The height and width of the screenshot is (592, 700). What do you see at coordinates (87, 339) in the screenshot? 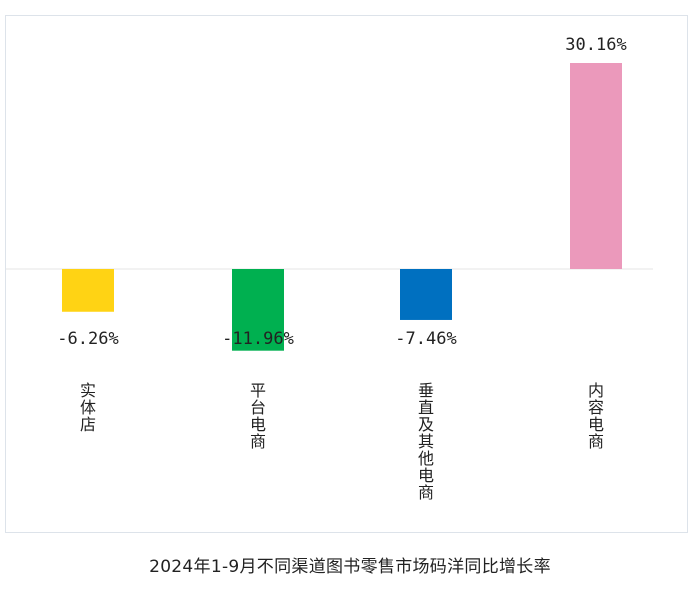
I see `data-label-0: -6.26%` at bounding box center [87, 339].